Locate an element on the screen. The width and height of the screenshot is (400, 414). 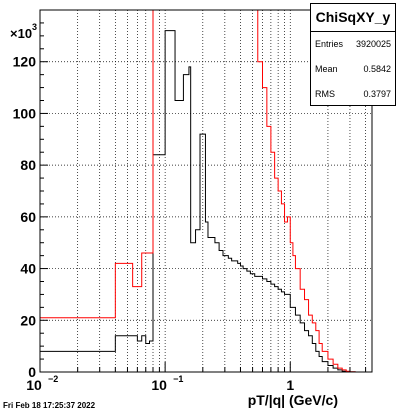
y-tick-label: 0 is located at coordinates (32, 372).